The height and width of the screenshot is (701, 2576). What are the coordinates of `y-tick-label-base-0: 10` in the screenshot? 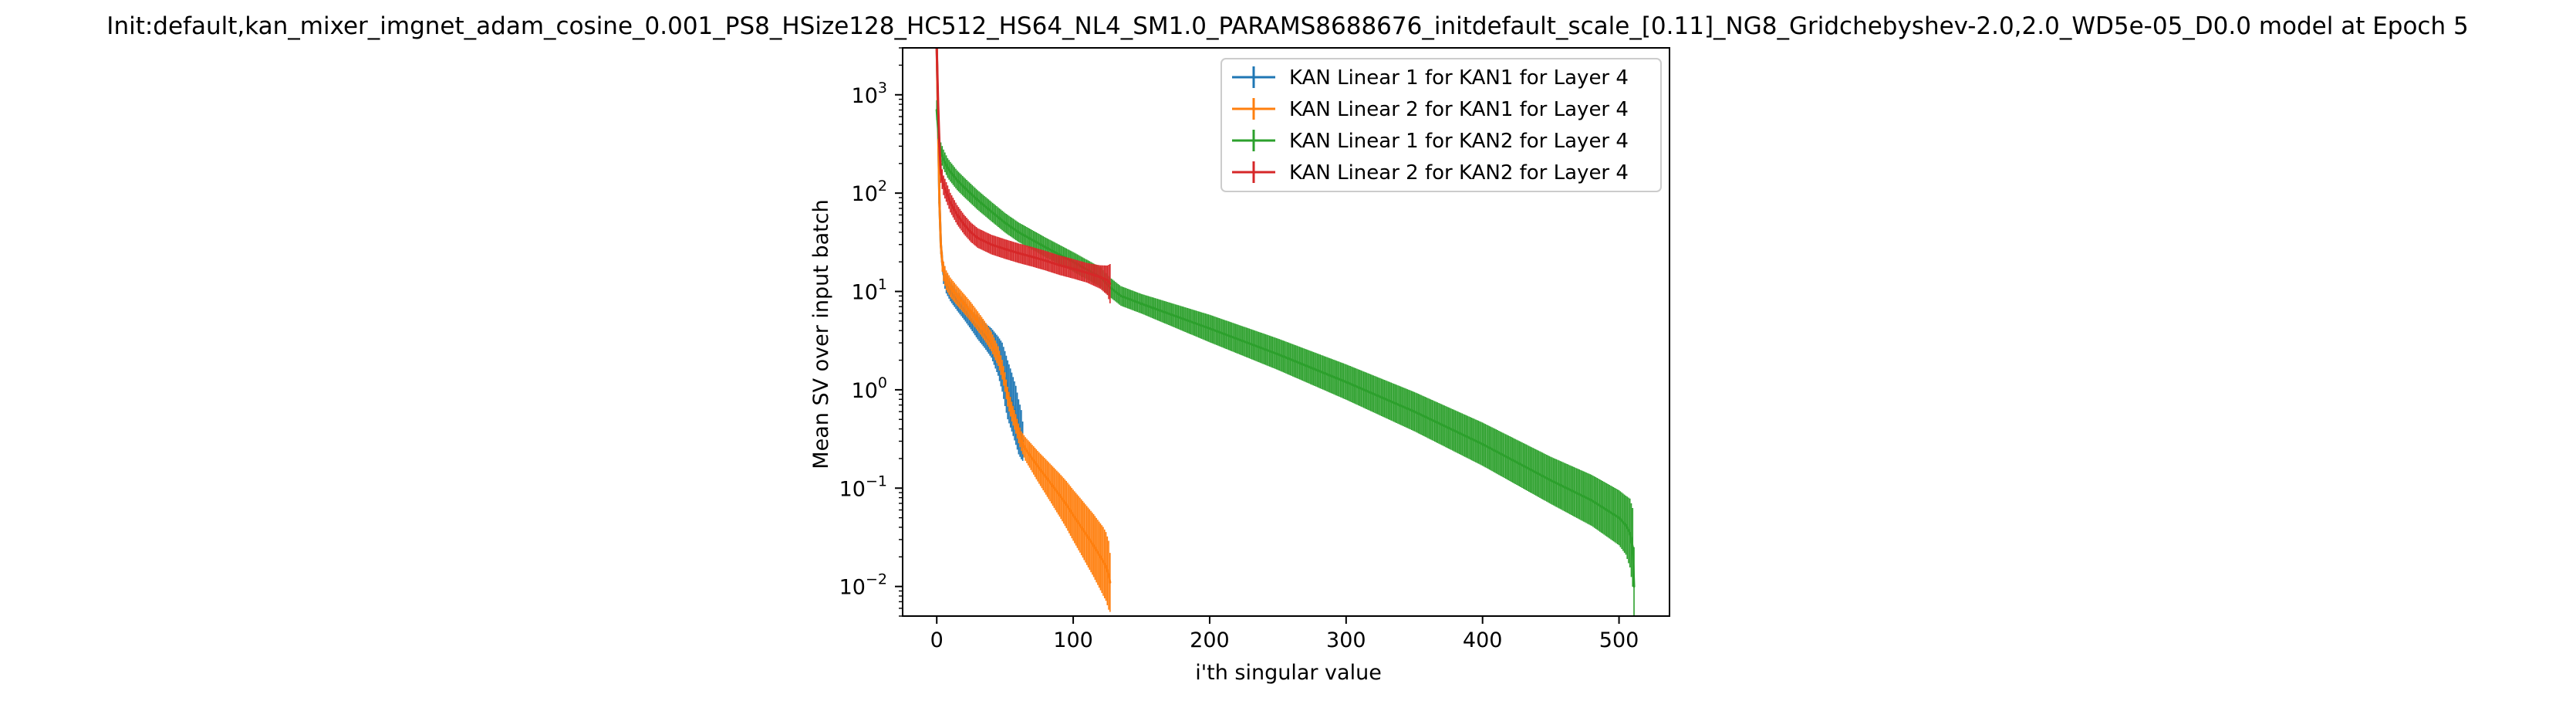 It's located at (853, 588).